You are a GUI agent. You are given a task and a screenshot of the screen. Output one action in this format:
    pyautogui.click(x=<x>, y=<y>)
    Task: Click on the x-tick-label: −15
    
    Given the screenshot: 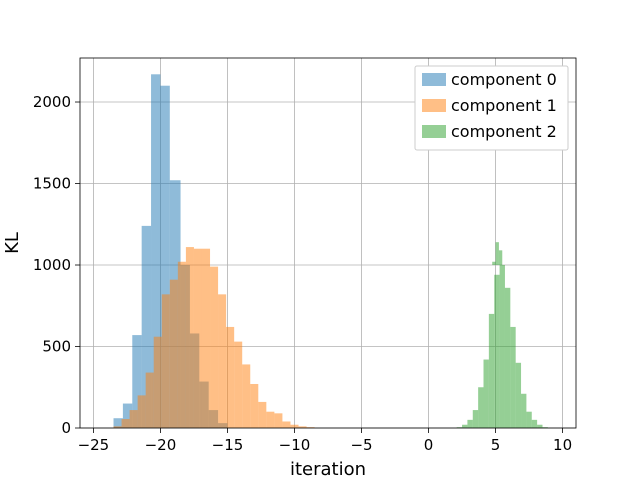 What is the action you would take?
    pyautogui.click(x=228, y=445)
    